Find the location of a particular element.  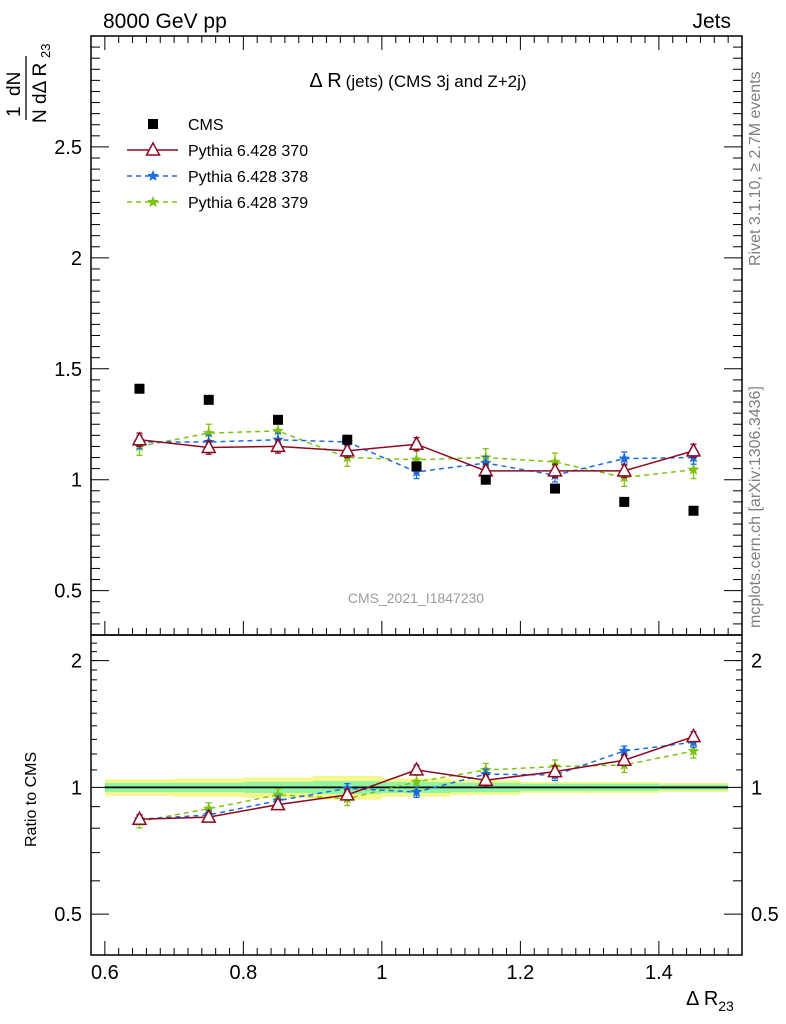

legend-label-pythia-6-428-370: Pythia 6.428 370 is located at coordinates (248, 151).